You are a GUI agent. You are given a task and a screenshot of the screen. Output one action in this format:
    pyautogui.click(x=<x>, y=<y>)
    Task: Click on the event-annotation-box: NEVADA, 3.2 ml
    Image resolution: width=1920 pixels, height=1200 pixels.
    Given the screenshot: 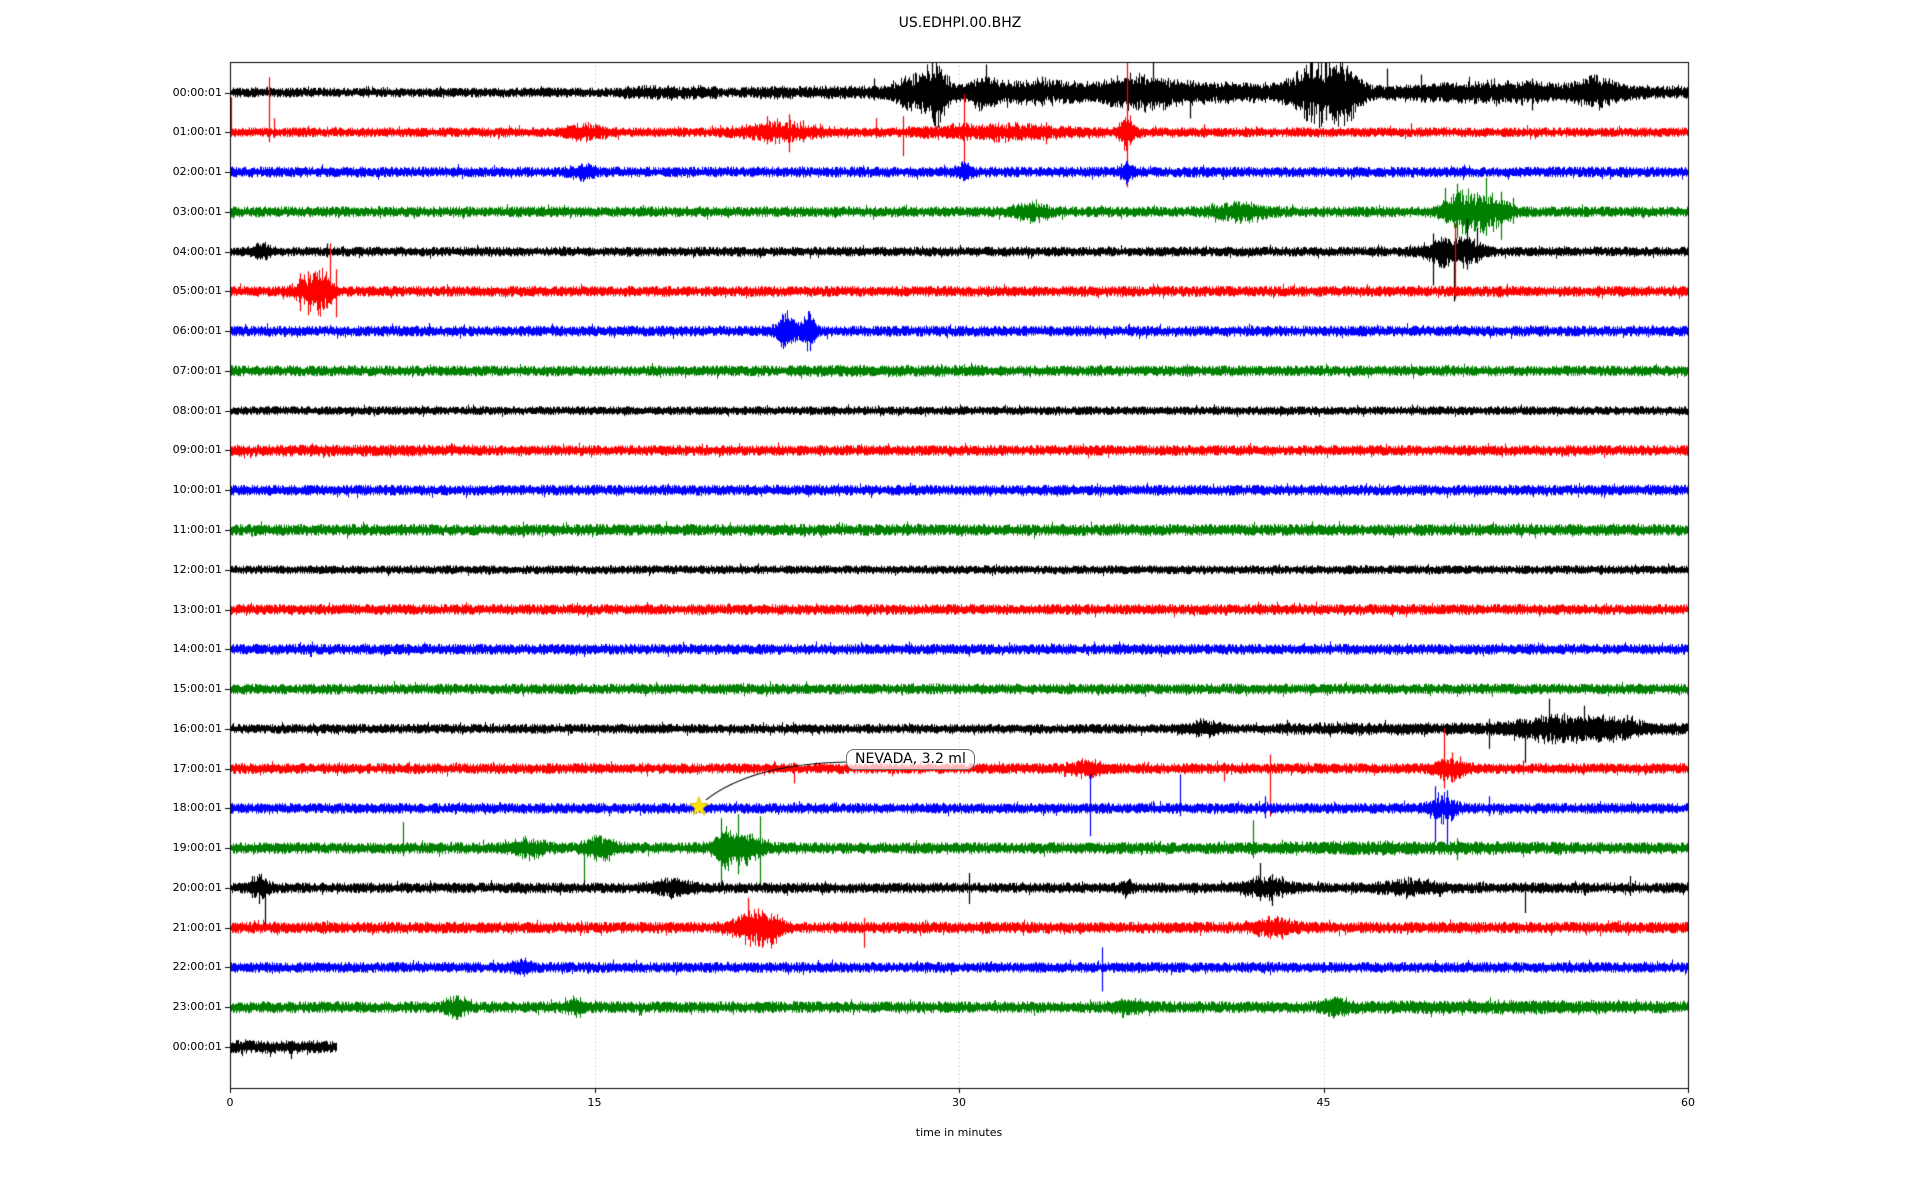 What is the action you would take?
    pyautogui.click(x=910, y=759)
    